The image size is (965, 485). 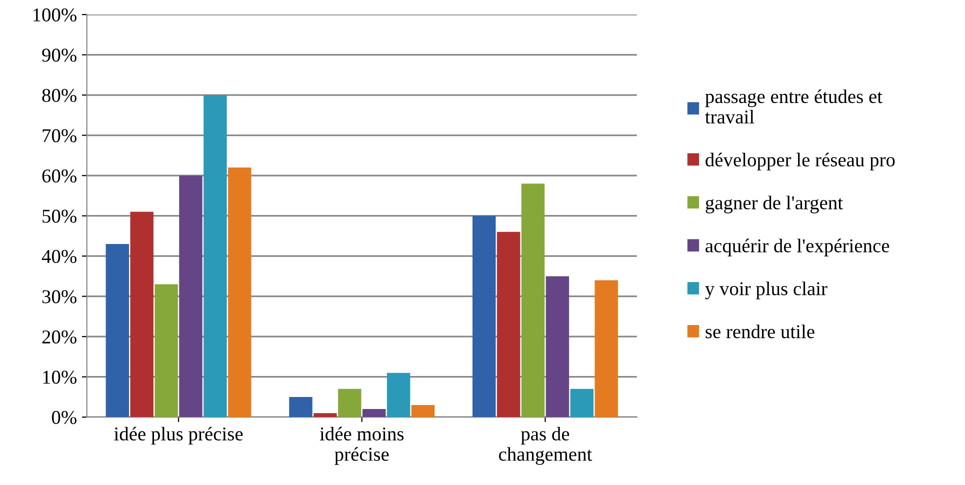 I want to click on y-tick-label: 30%, so click(x=59, y=297).